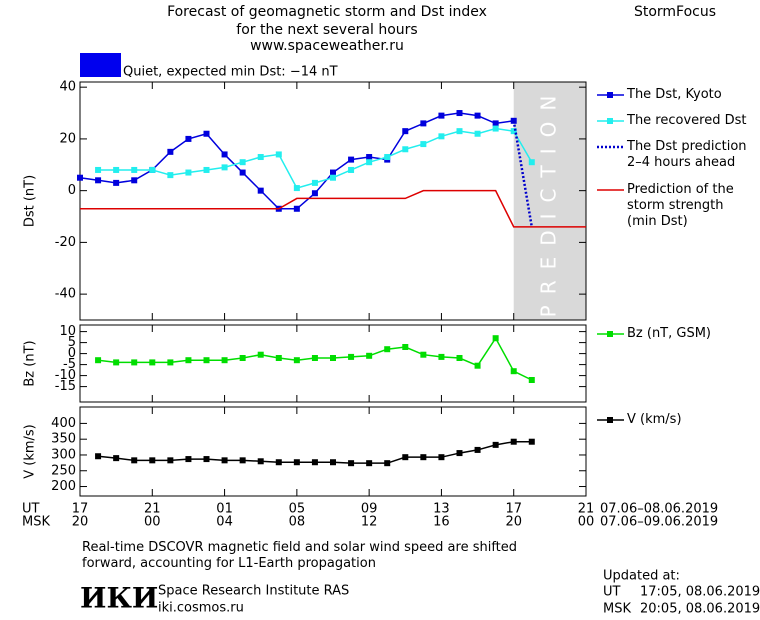 This screenshot has width=760, height=620. Describe the element at coordinates (65, 242) in the screenshot. I see `y-tick-label: -20` at that location.